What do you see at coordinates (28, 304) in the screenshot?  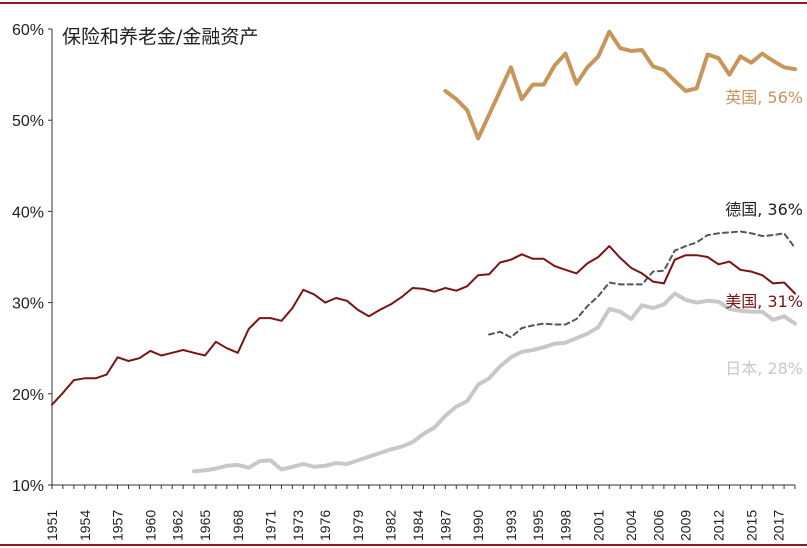 I see `y-tick-label: 30%` at bounding box center [28, 304].